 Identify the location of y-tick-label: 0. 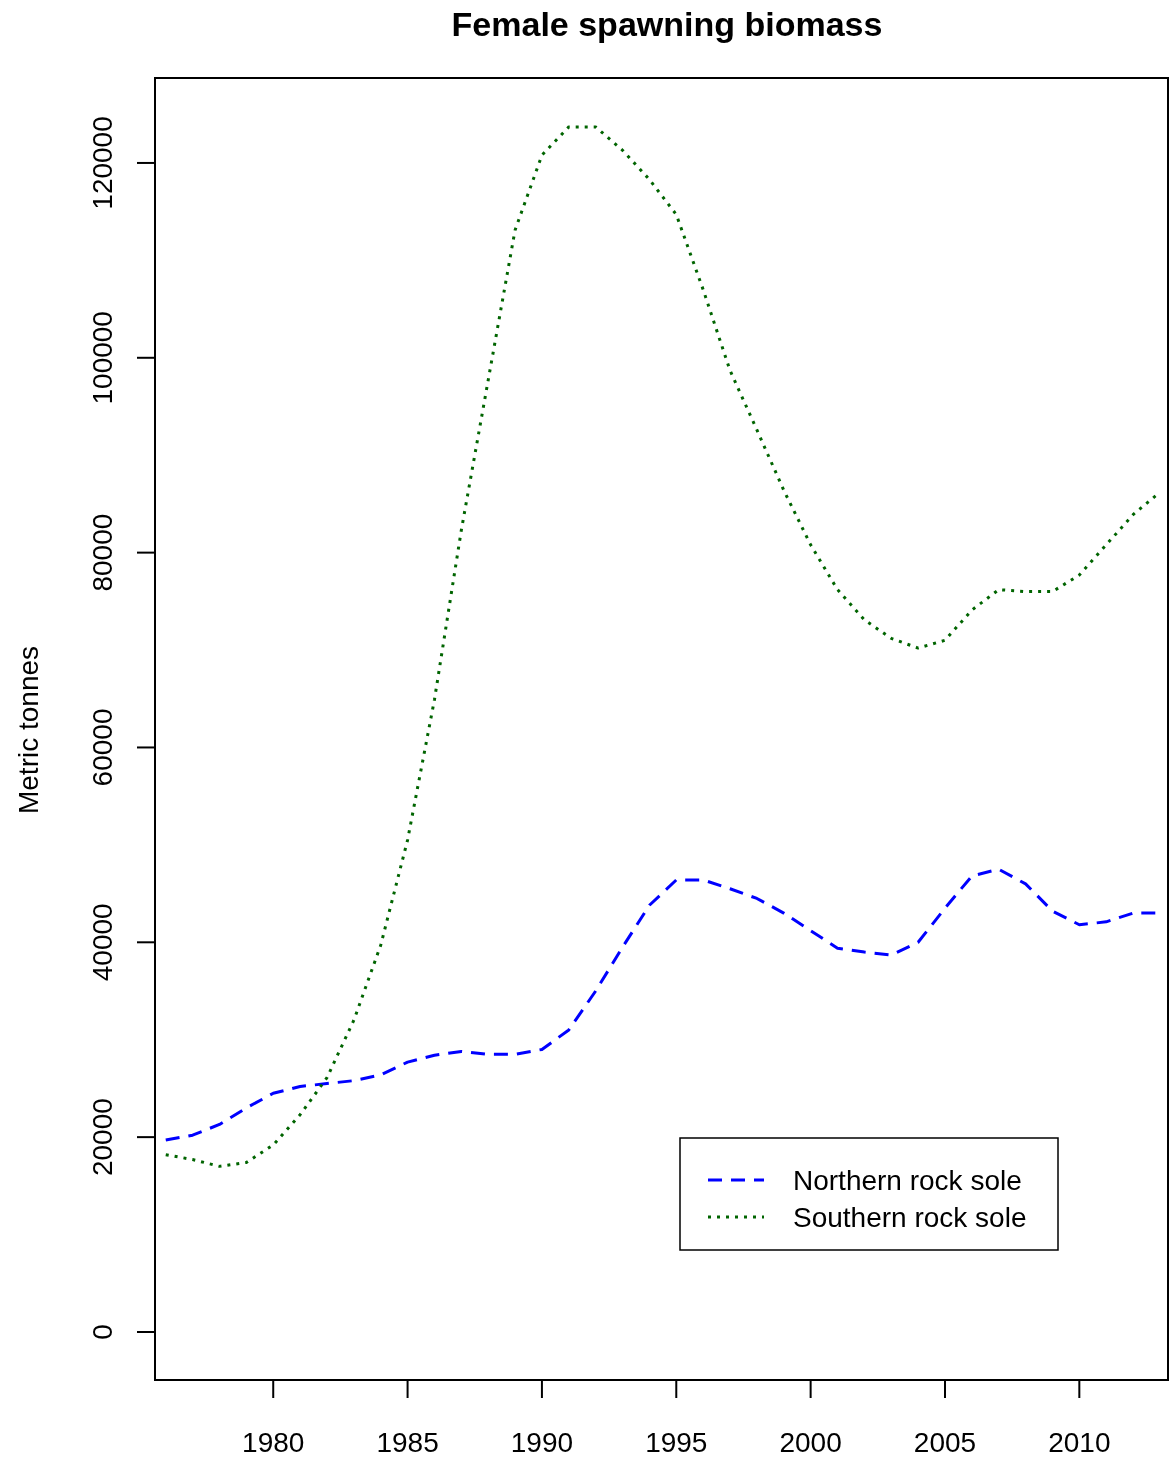
(102, 1332).